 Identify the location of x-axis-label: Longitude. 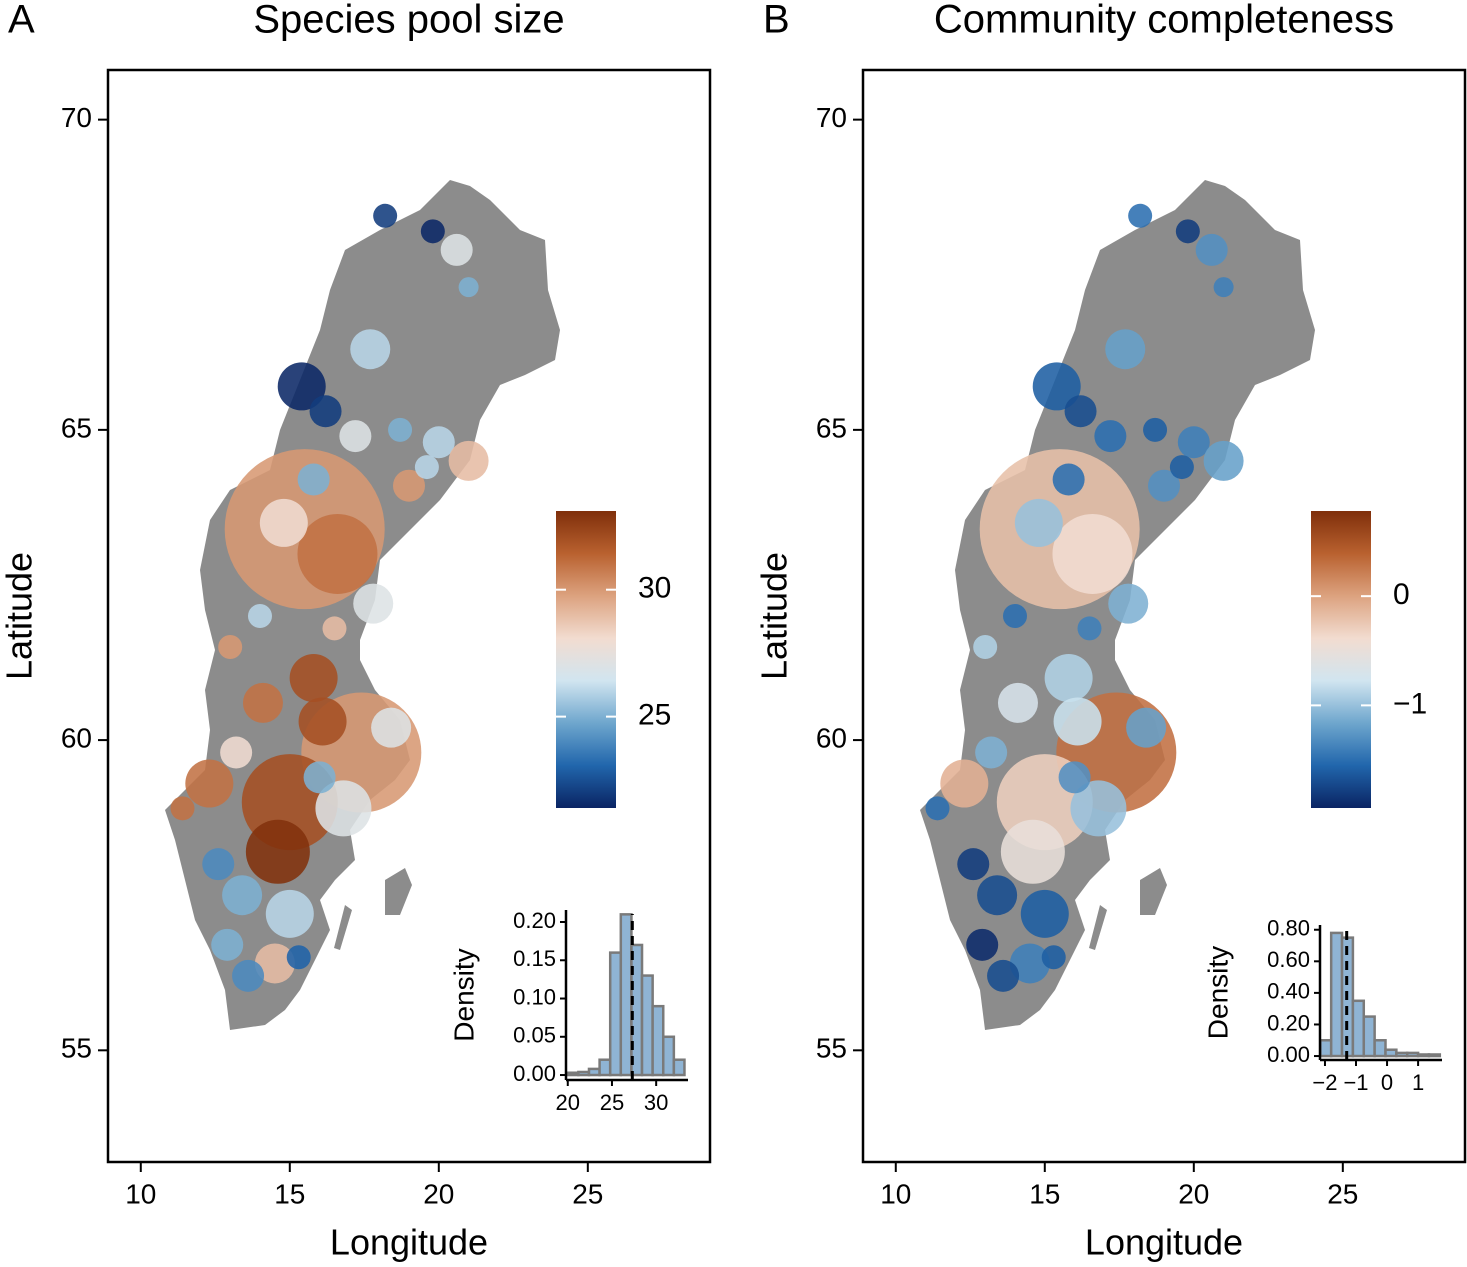
(409, 1242).